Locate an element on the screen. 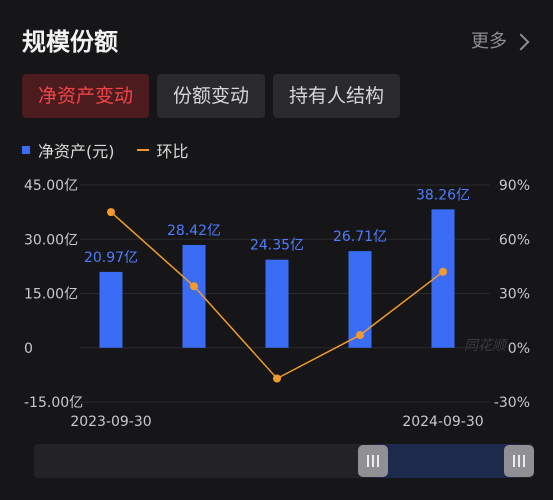  more-link: 更多 is located at coordinates (501, 42).